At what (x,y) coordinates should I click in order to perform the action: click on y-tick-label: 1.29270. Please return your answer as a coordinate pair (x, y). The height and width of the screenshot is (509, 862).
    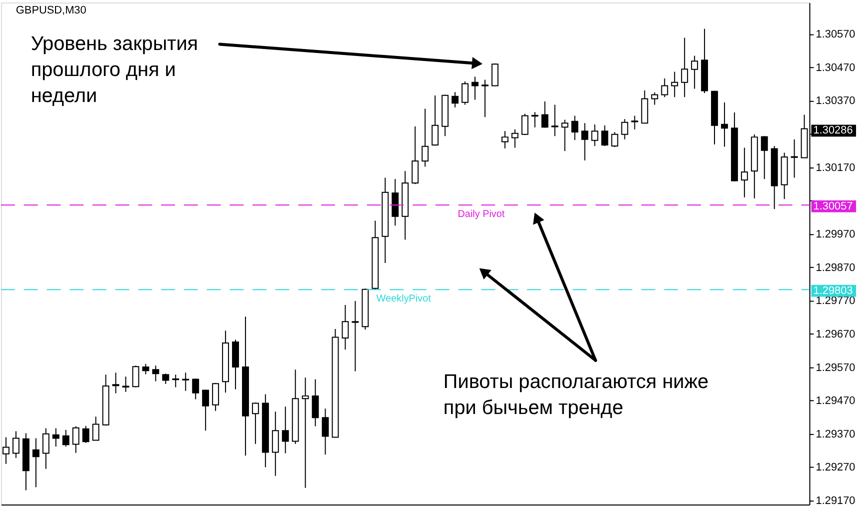
    Looking at the image, I should click on (836, 468).